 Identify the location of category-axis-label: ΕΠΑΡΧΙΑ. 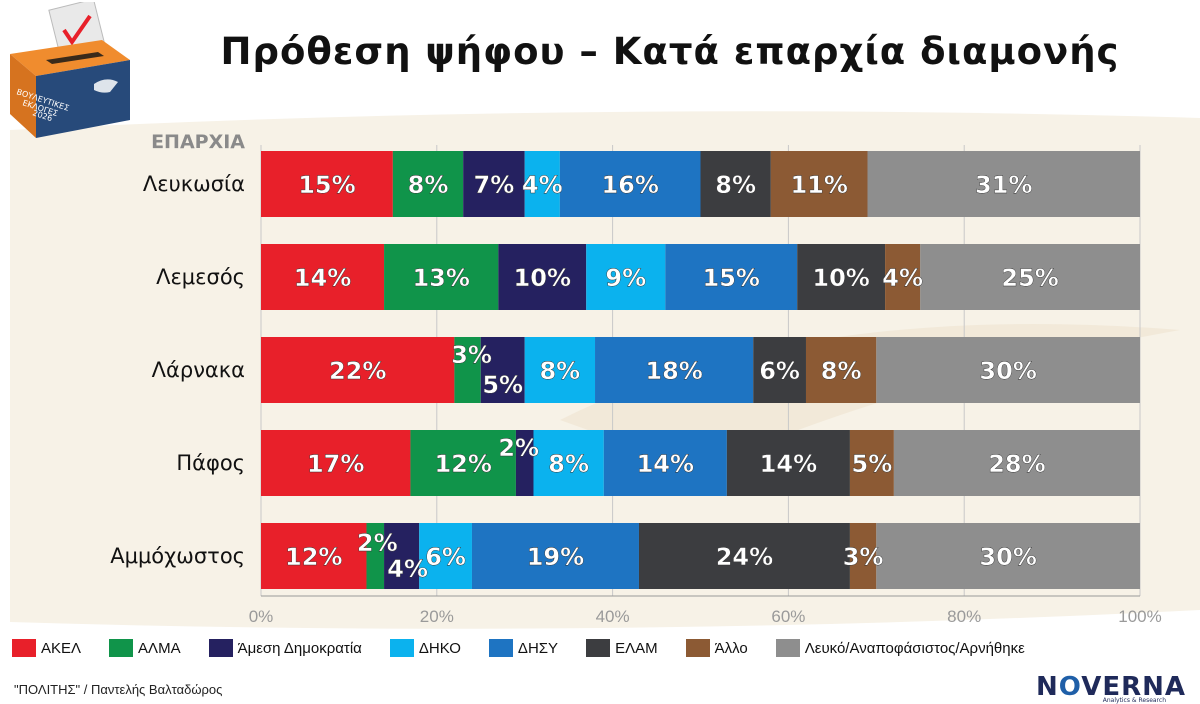
(198, 142).